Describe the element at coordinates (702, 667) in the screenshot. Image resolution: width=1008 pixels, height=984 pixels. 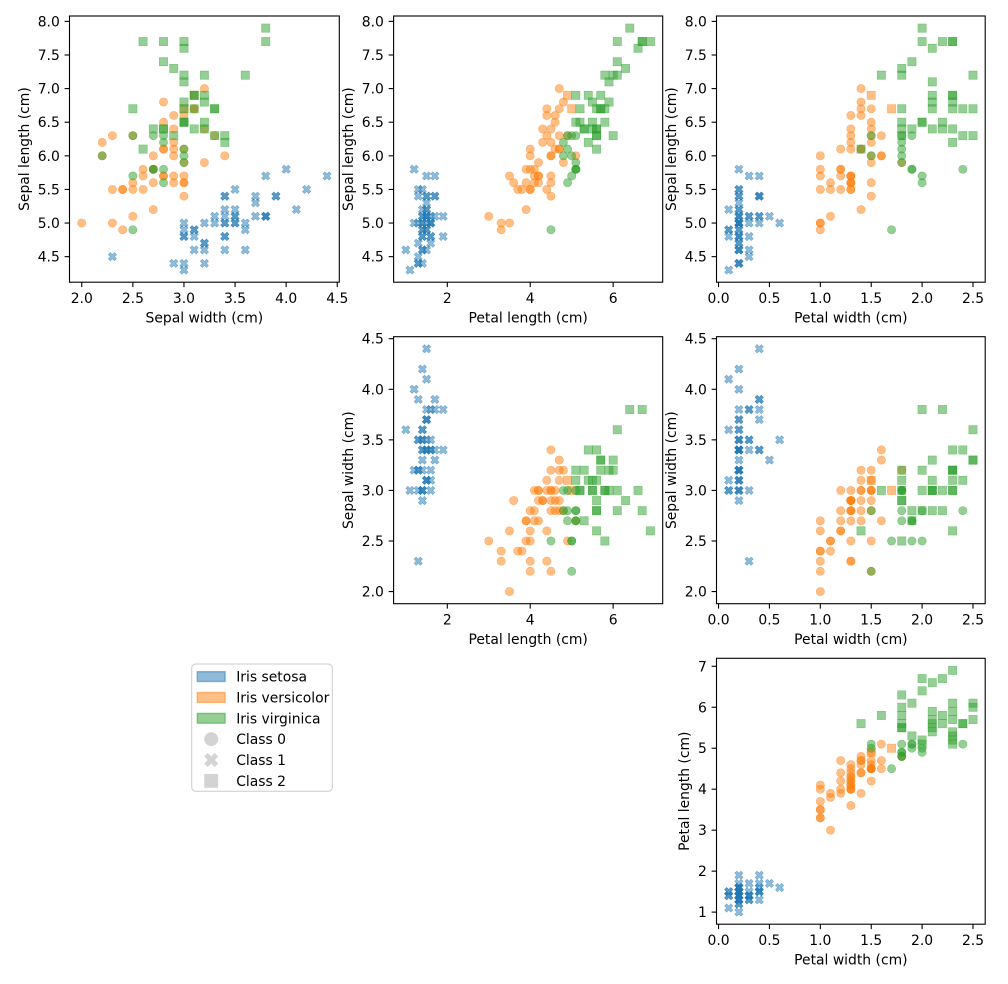
I see `y-tick-label: 7` at that location.